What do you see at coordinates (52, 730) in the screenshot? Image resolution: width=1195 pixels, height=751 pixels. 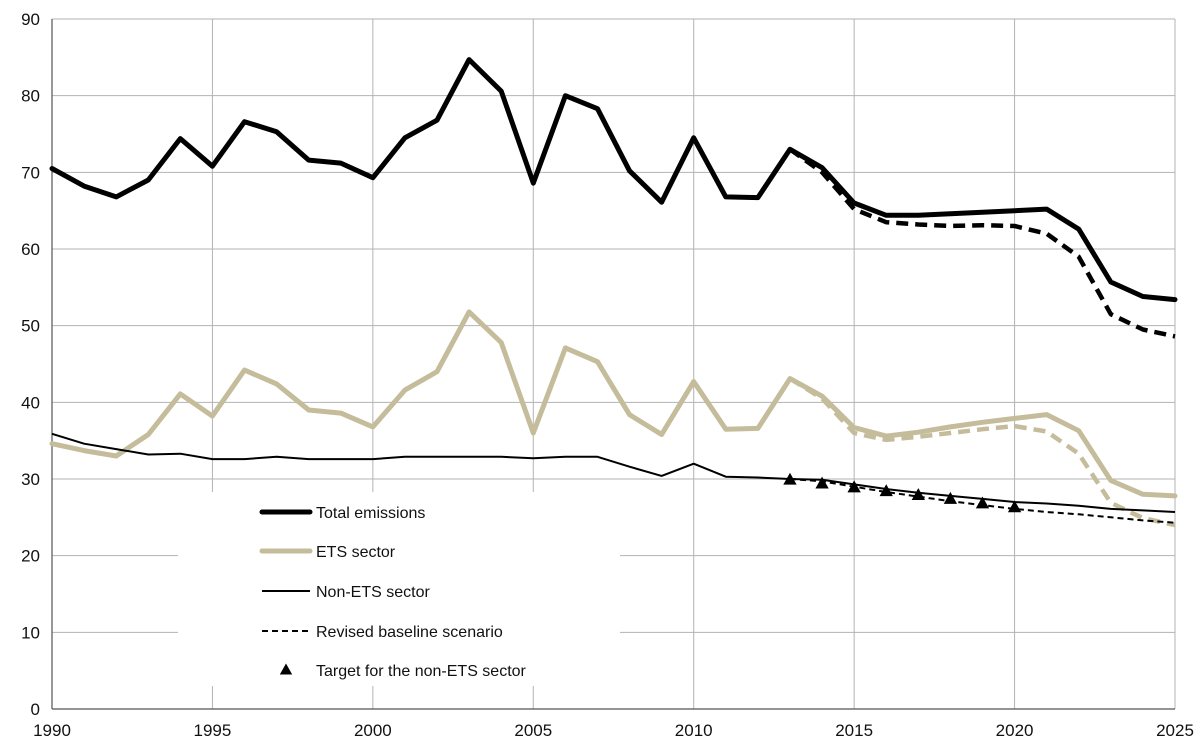 I see `x-tick-label: 1990` at bounding box center [52, 730].